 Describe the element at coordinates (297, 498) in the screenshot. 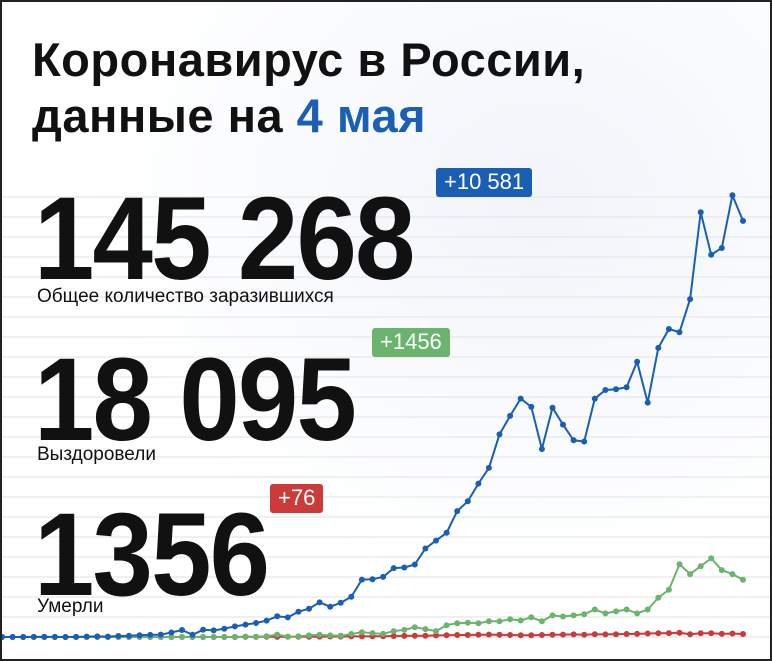

I see `deaths-delta-badge: +76` at that location.